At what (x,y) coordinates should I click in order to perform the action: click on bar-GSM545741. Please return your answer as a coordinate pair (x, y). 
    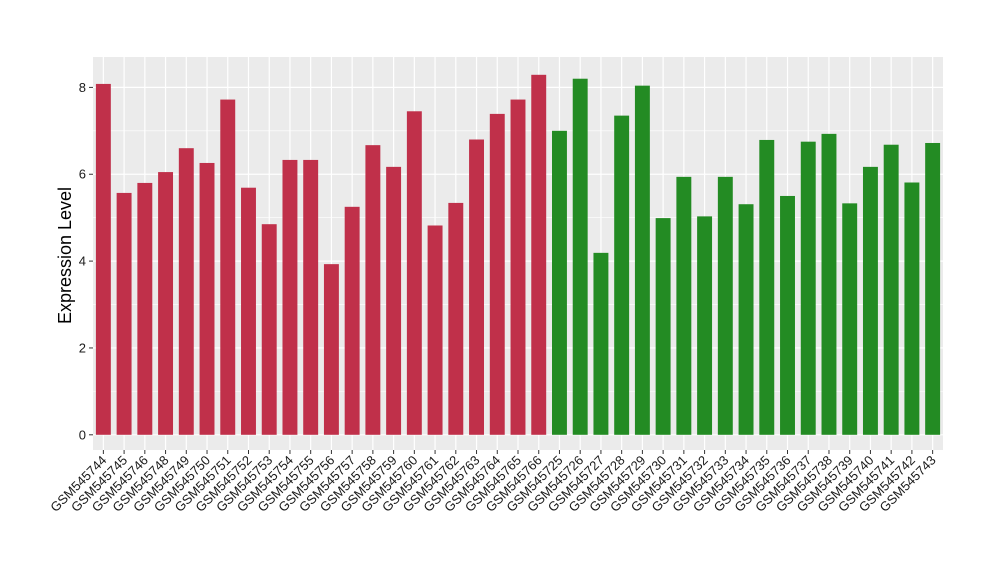
    Looking at the image, I should click on (891, 289).